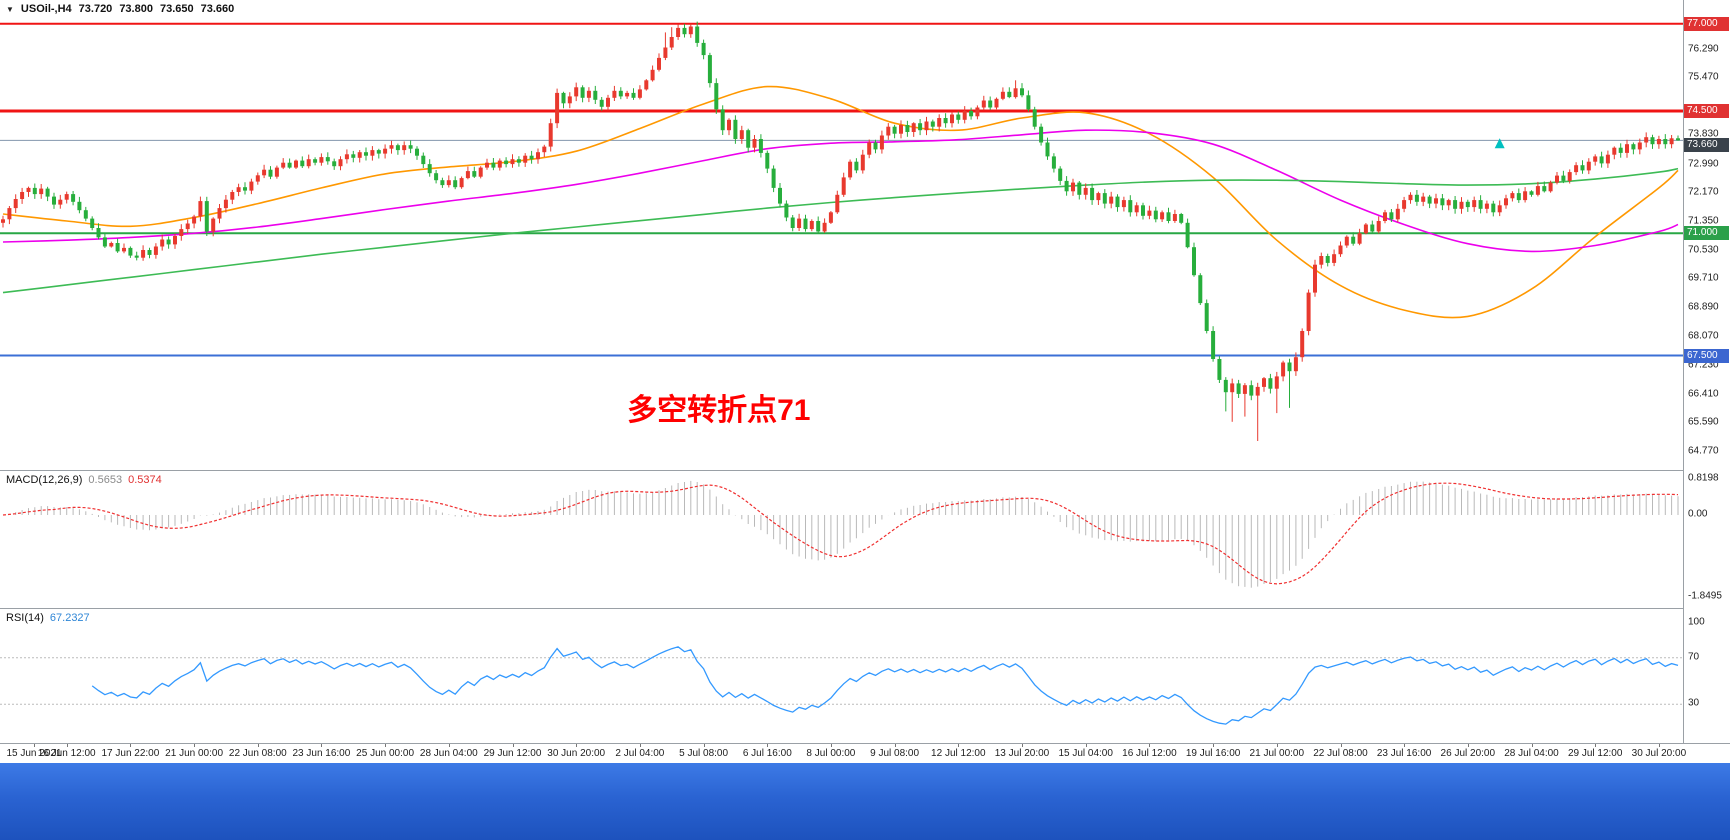 The image size is (1730, 840). I want to click on chevron-down-icon: ▼, so click(10, 9).